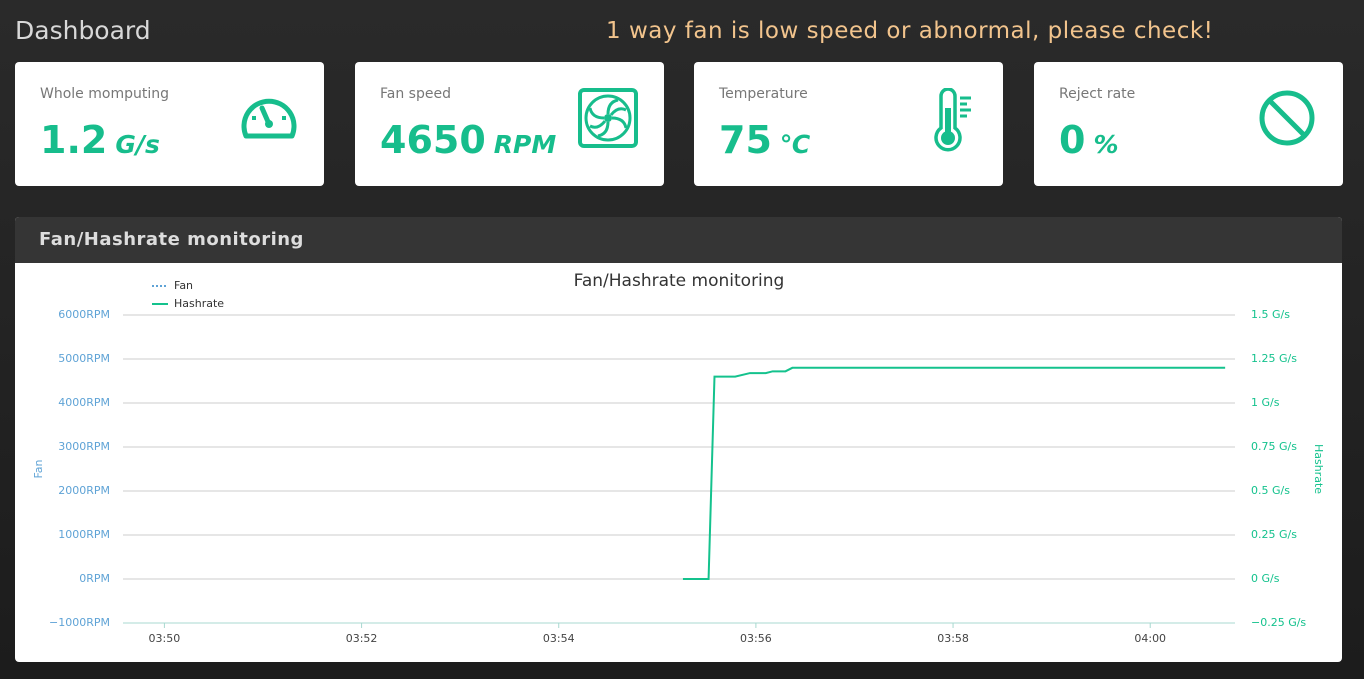 Image resolution: width=1364 pixels, height=679 pixels. I want to click on y2-tick-label: −0.25 G/s, so click(1278, 622).